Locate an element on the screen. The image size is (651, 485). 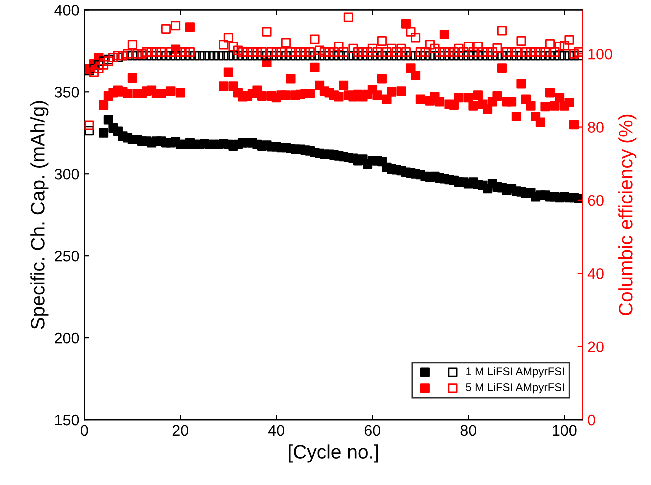
y2-tick-label: 100 is located at coordinates (600, 54).